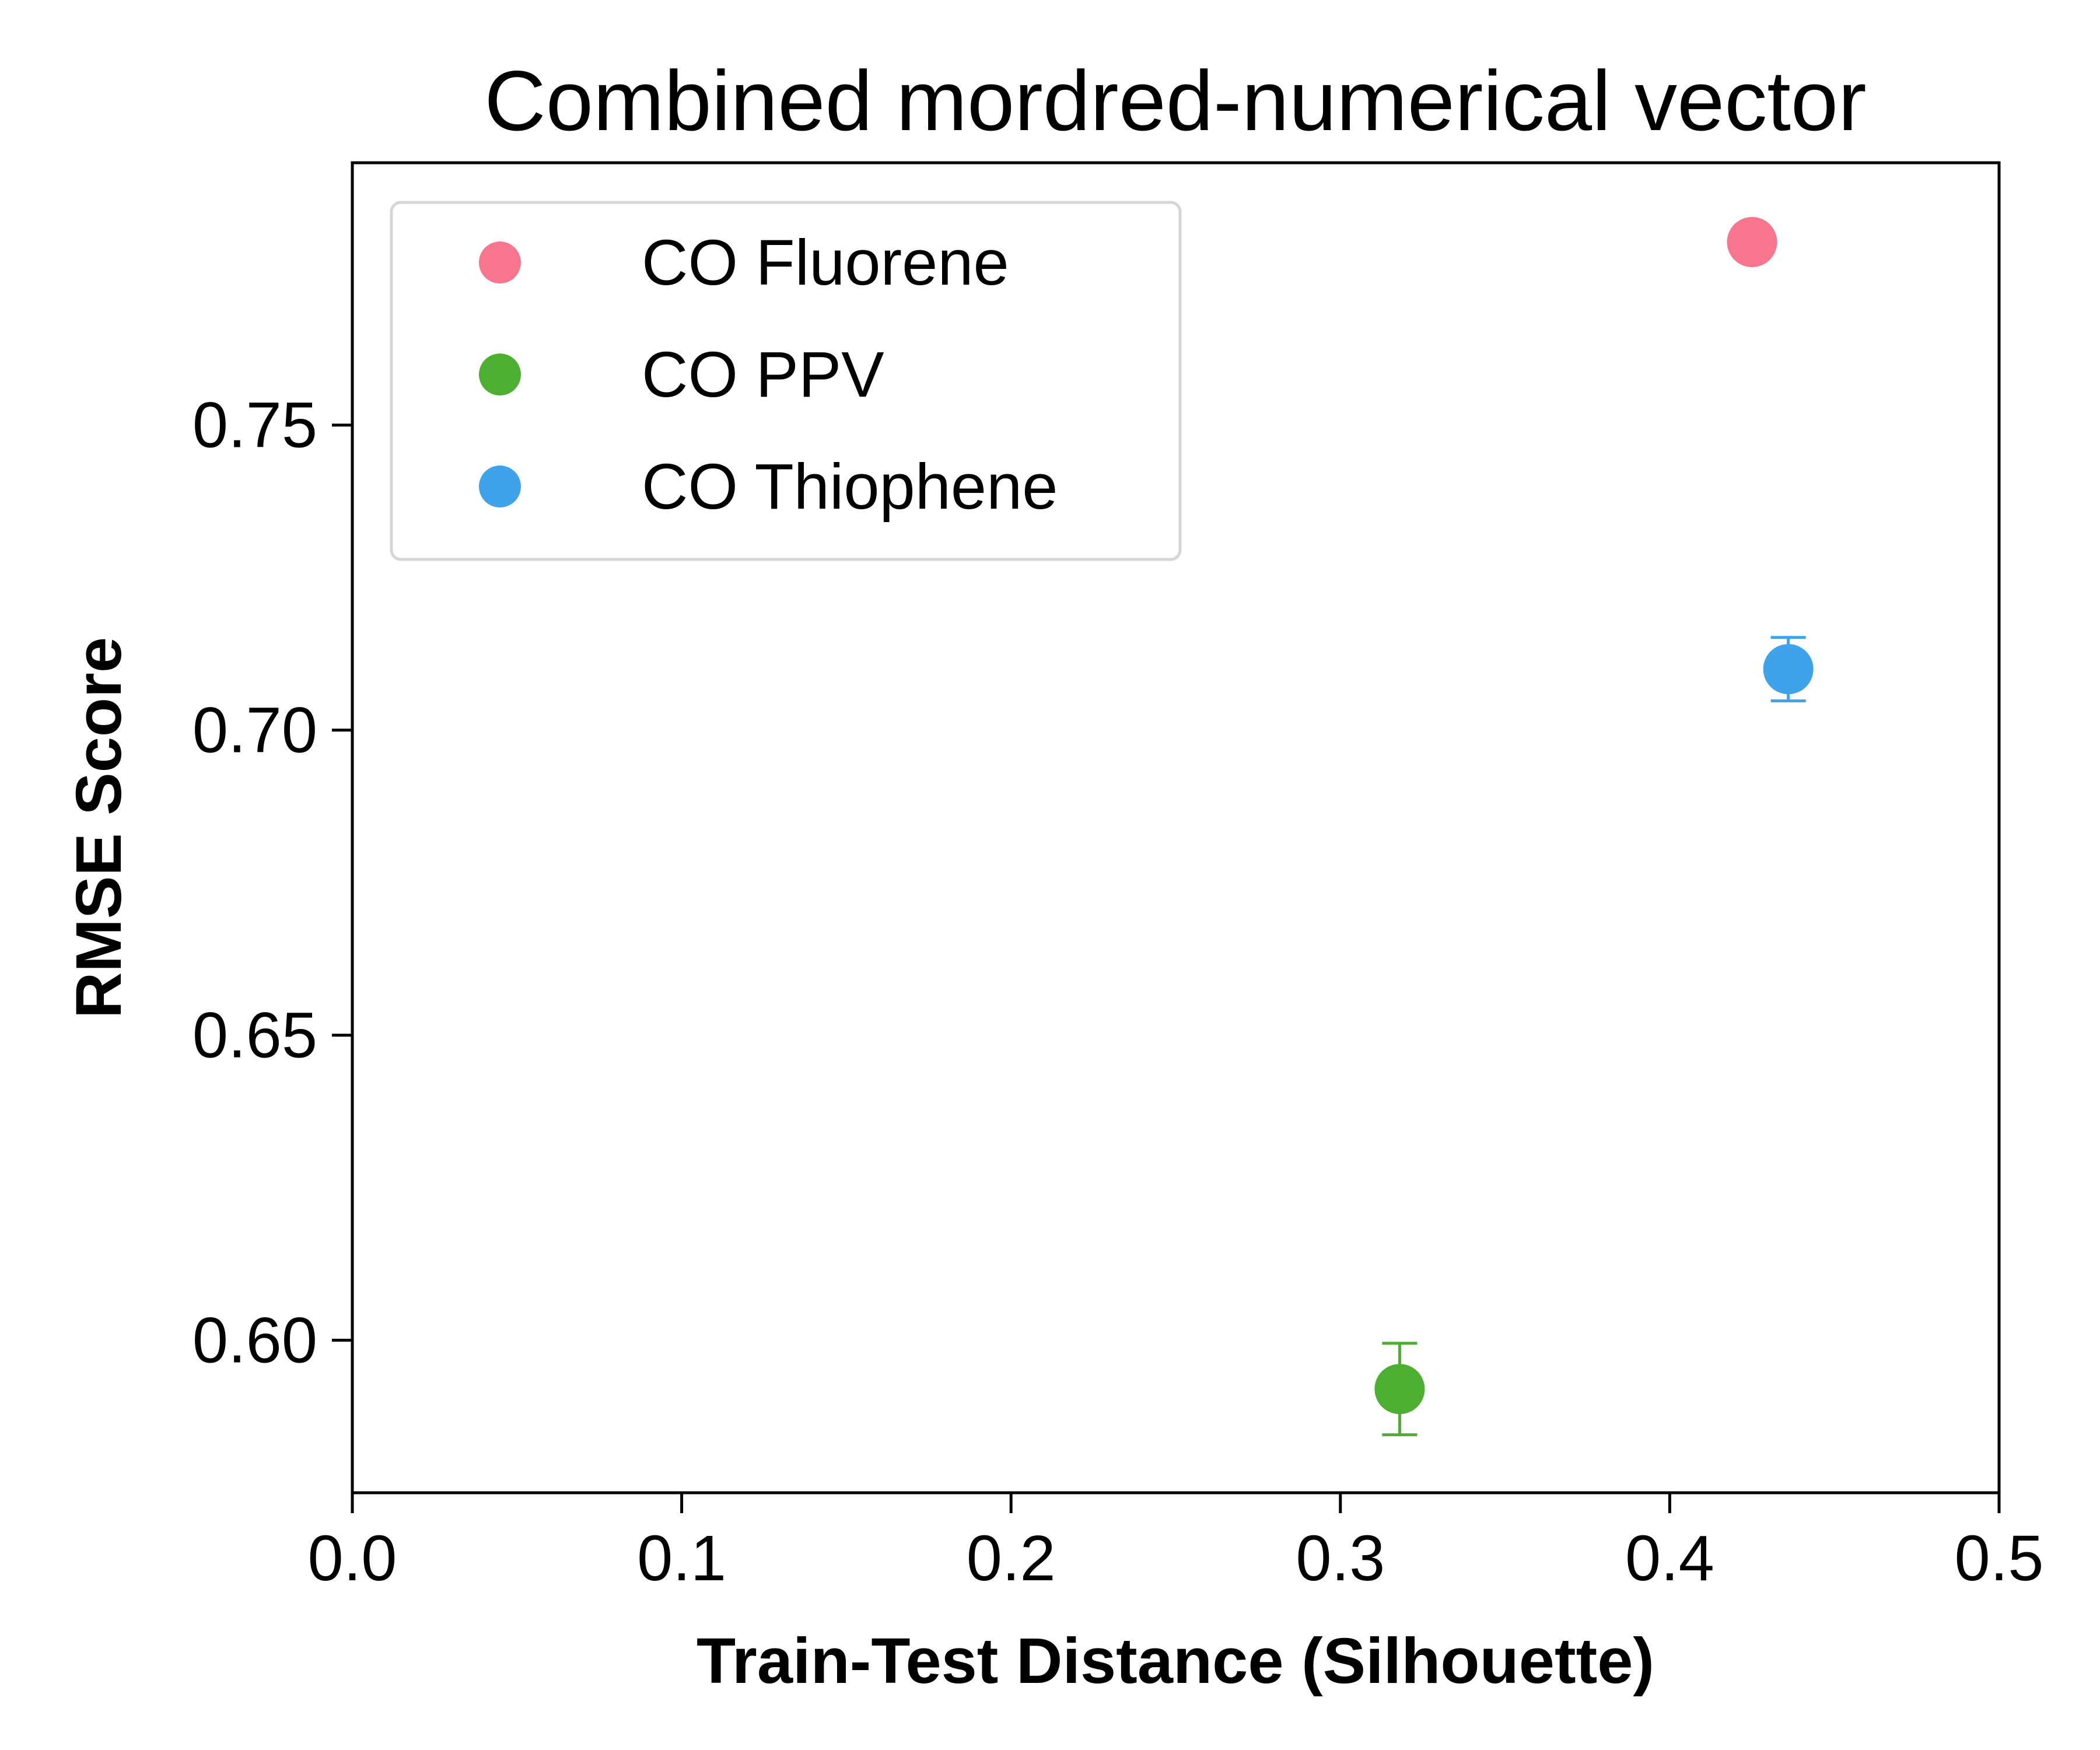 The height and width of the screenshot is (1750, 2100). I want to click on series-co-fluorene, so click(1752, 242).